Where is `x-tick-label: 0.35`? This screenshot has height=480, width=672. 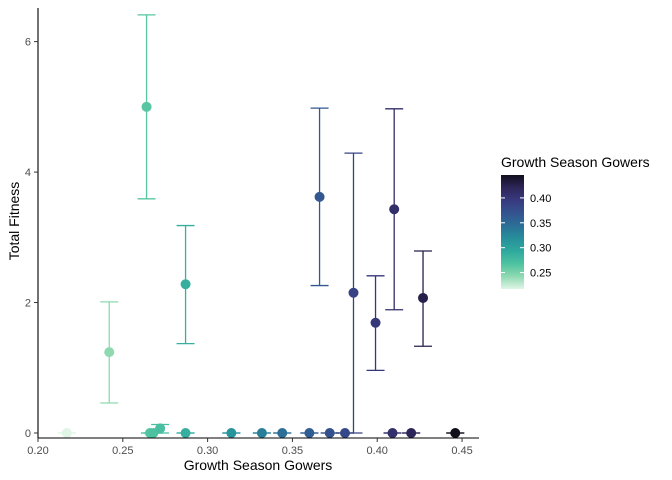
x-tick-label: 0.35 is located at coordinates (292, 451).